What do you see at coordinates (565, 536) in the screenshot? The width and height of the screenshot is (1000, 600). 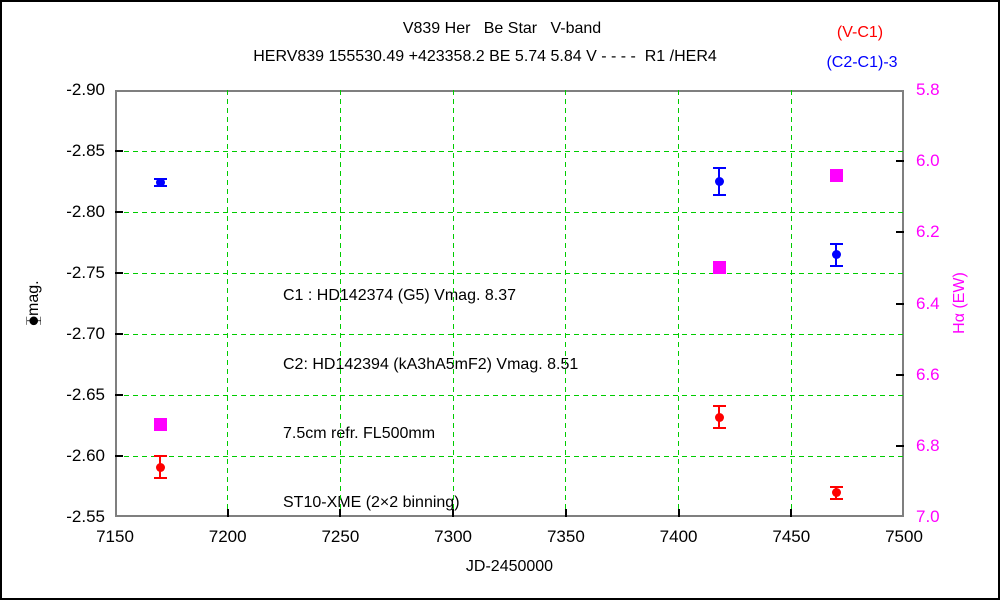 I see `x-tick-label: 7350` at bounding box center [565, 536].